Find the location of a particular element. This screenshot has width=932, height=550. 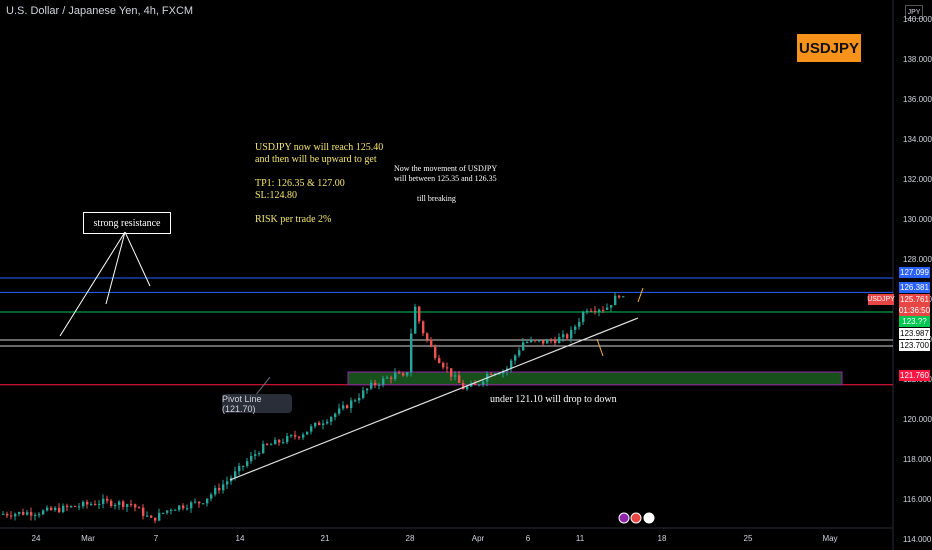

up-arrow is located at coordinates (640, 295).